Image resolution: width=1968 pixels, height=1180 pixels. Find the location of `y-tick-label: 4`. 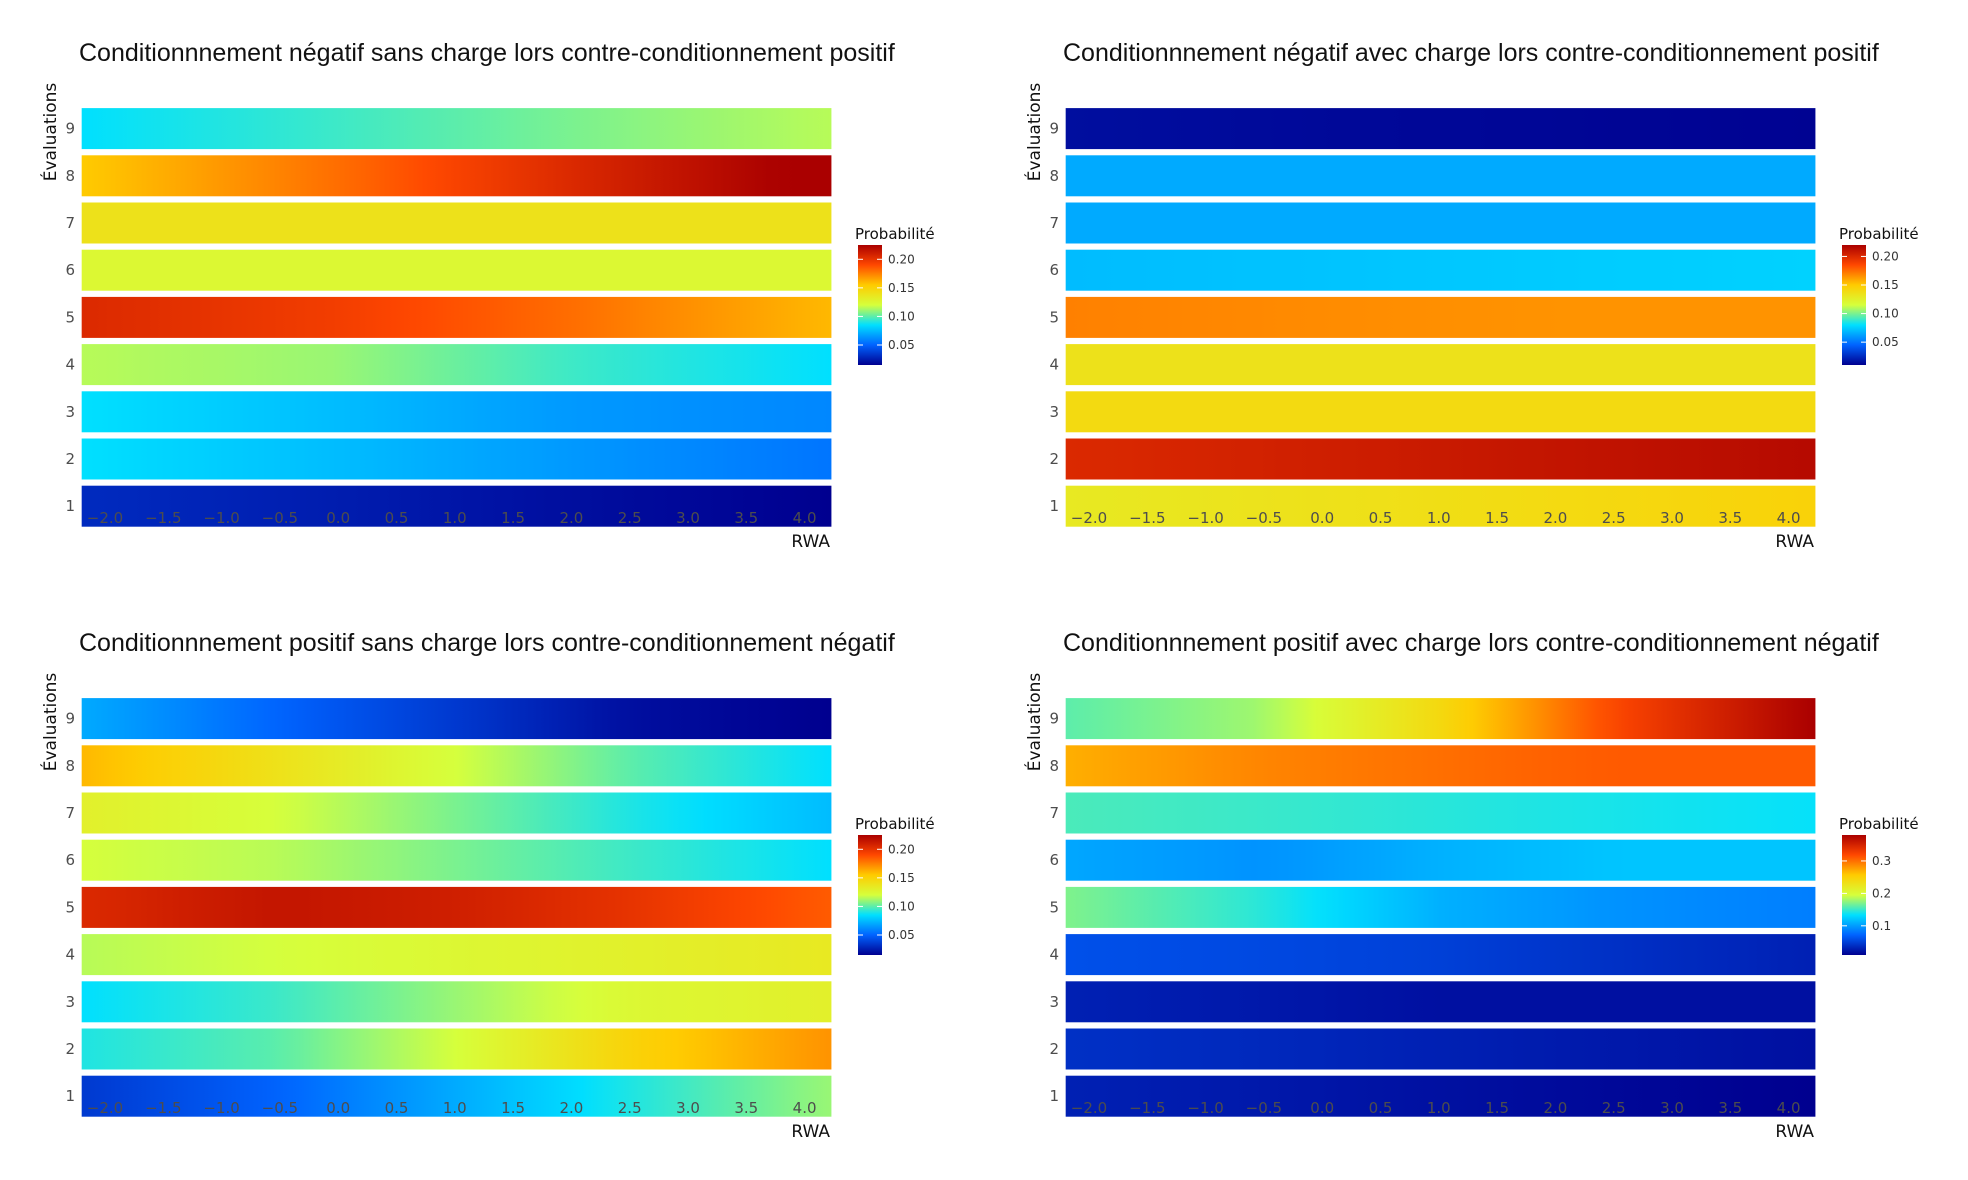

y-tick-label: 4 is located at coordinates (70, 955).